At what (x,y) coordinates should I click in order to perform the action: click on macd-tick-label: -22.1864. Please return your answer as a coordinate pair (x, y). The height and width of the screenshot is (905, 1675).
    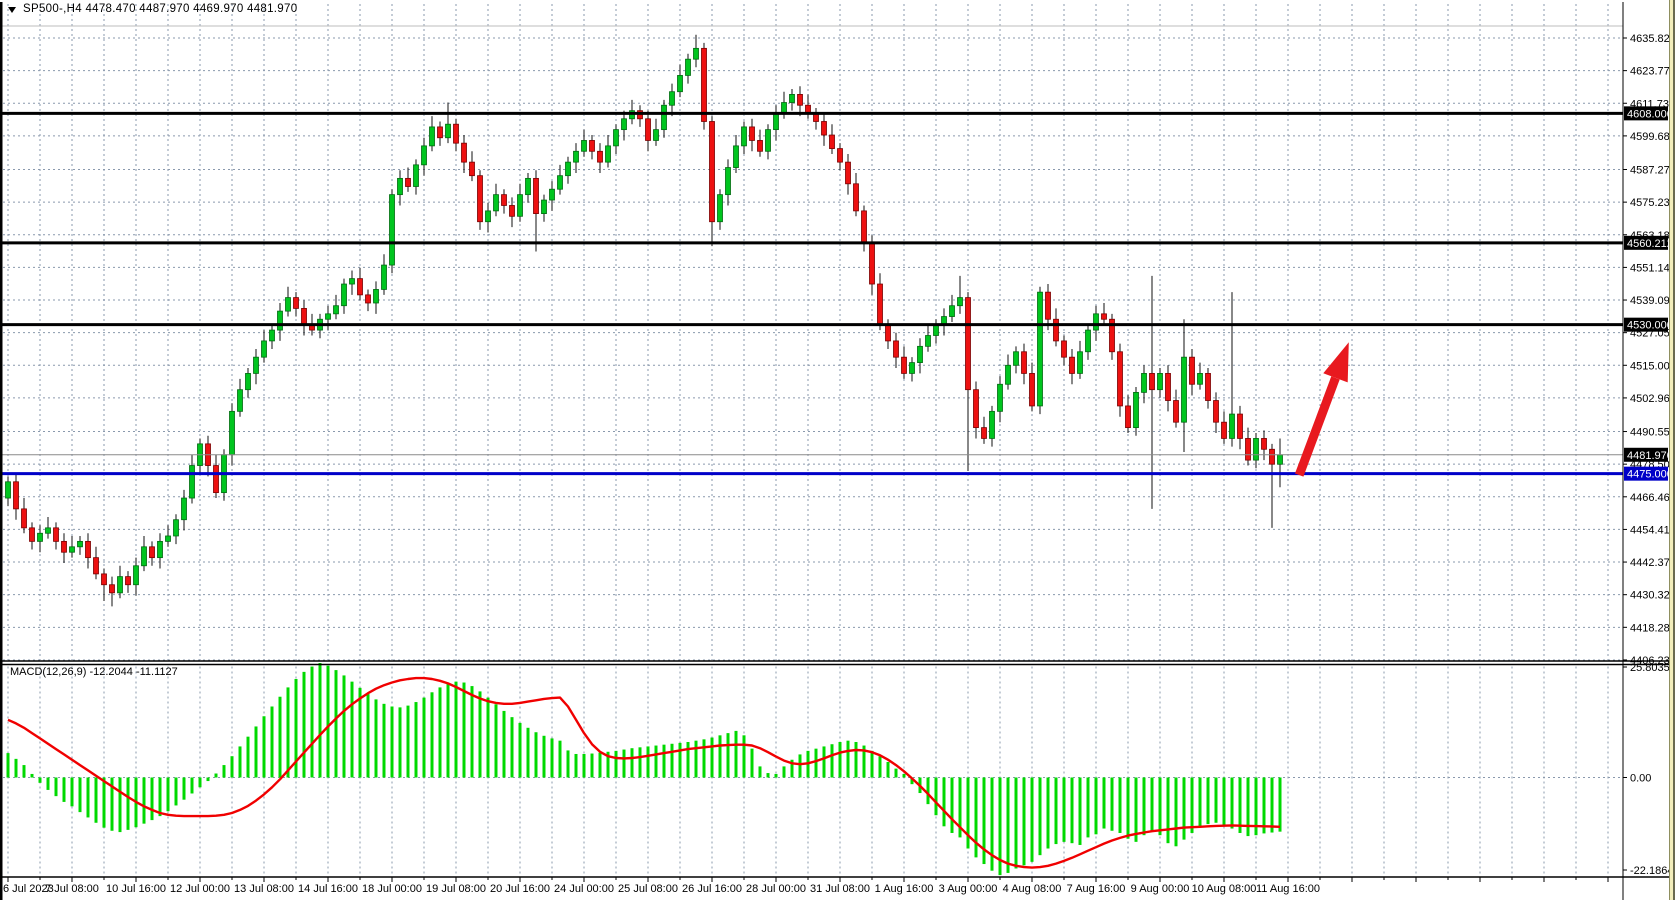
    Looking at the image, I should click on (1651, 871).